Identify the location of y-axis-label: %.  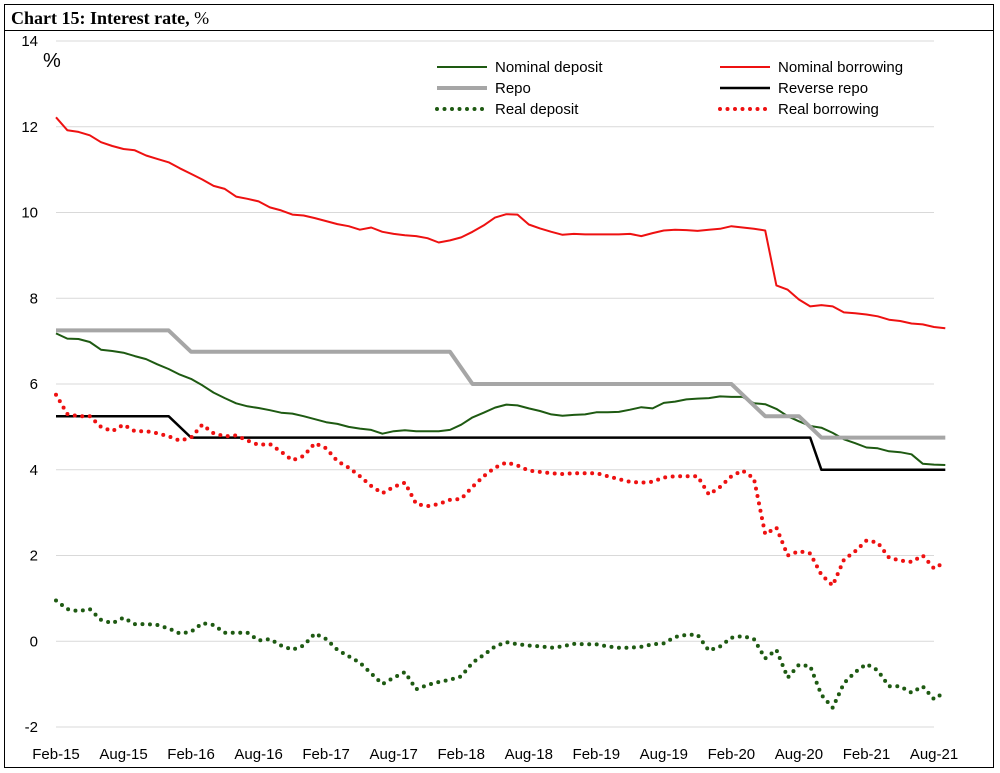
(52, 61).